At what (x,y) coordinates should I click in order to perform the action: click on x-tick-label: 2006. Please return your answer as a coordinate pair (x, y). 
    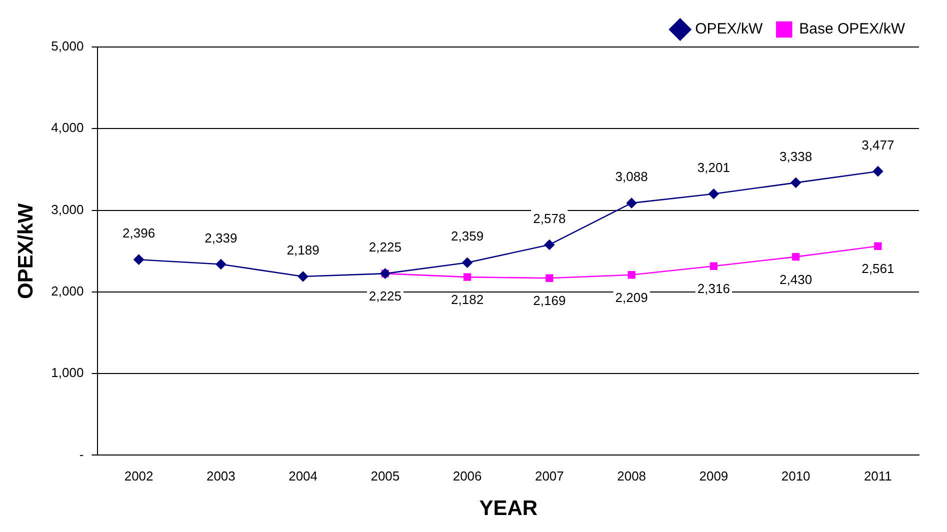
    Looking at the image, I should click on (467, 476).